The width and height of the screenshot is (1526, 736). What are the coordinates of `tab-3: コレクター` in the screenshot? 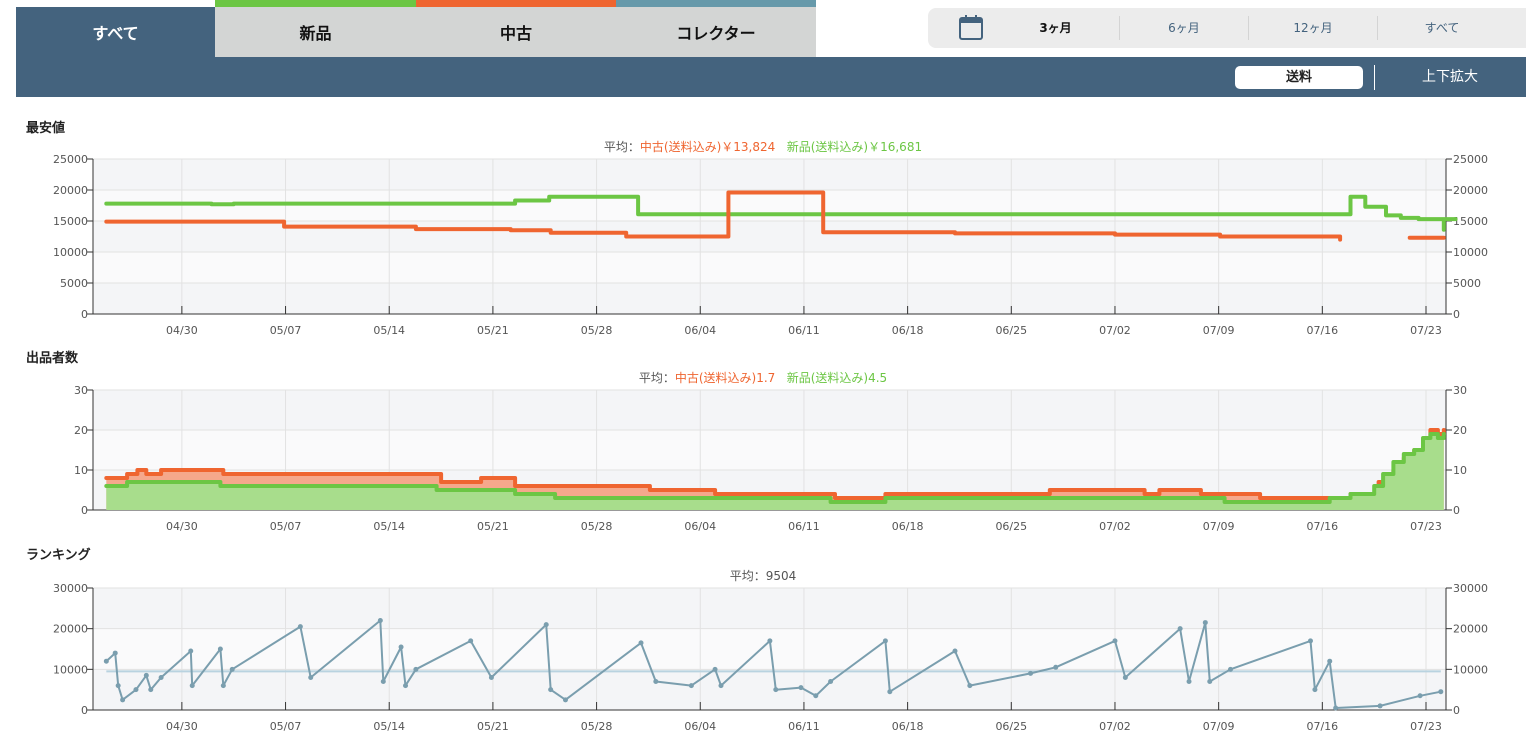 It's located at (716, 28).